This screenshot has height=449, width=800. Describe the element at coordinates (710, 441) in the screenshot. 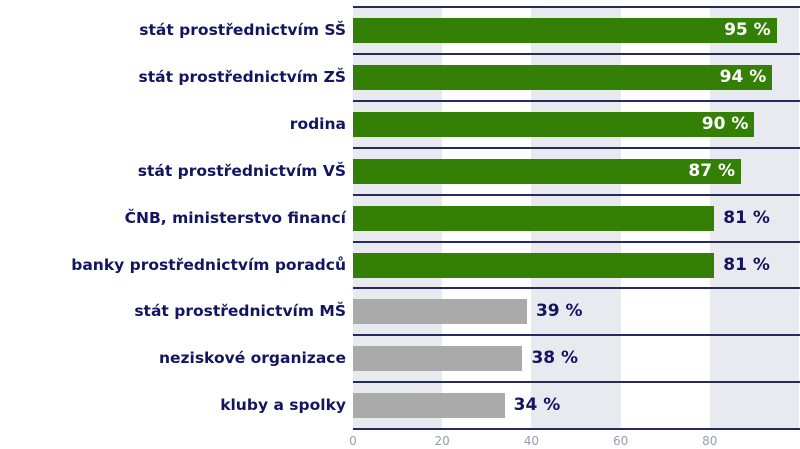

I see `x-tick-label: 80` at that location.